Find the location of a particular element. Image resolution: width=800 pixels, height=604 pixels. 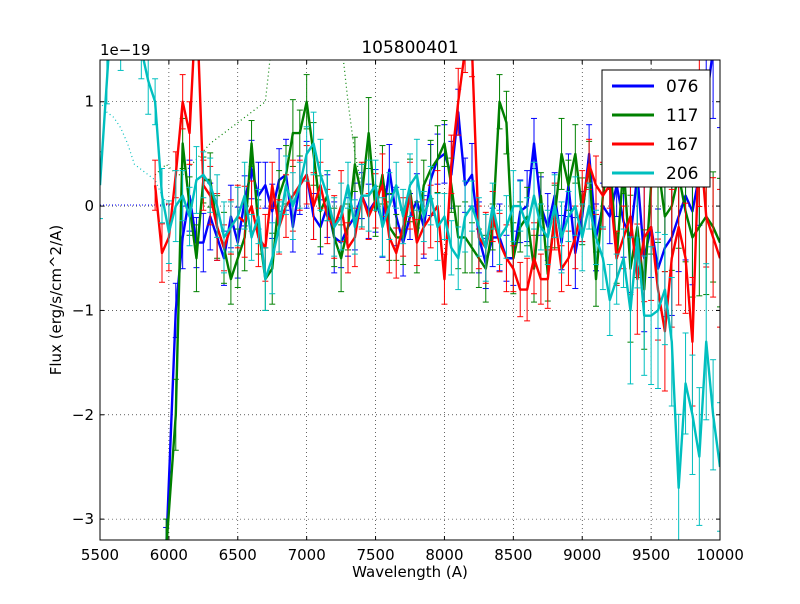

y-axis-label: Flux (erg/s/cm^2/A) is located at coordinates (56, 300).